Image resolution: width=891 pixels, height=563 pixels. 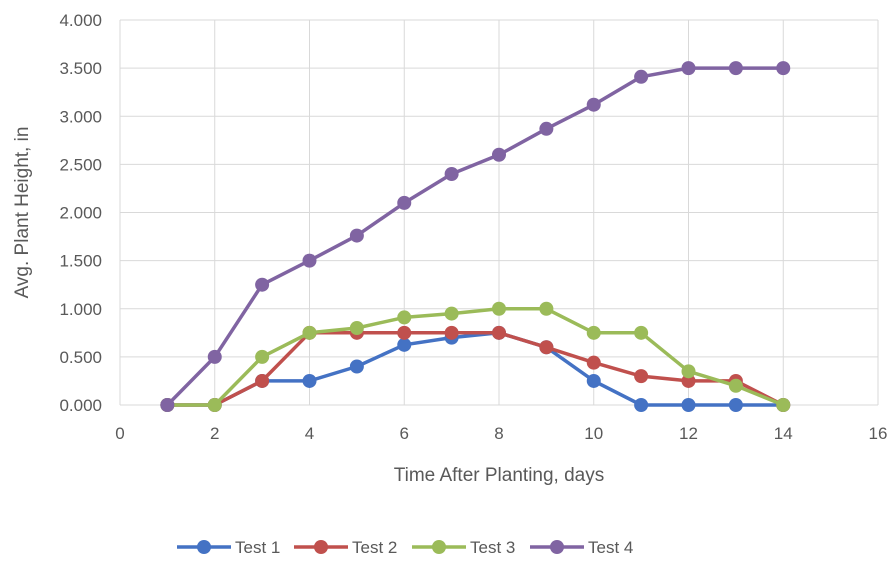 I want to click on legend: Test 1 Test 2 Test 3 Test 4, so click(x=405, y=547).